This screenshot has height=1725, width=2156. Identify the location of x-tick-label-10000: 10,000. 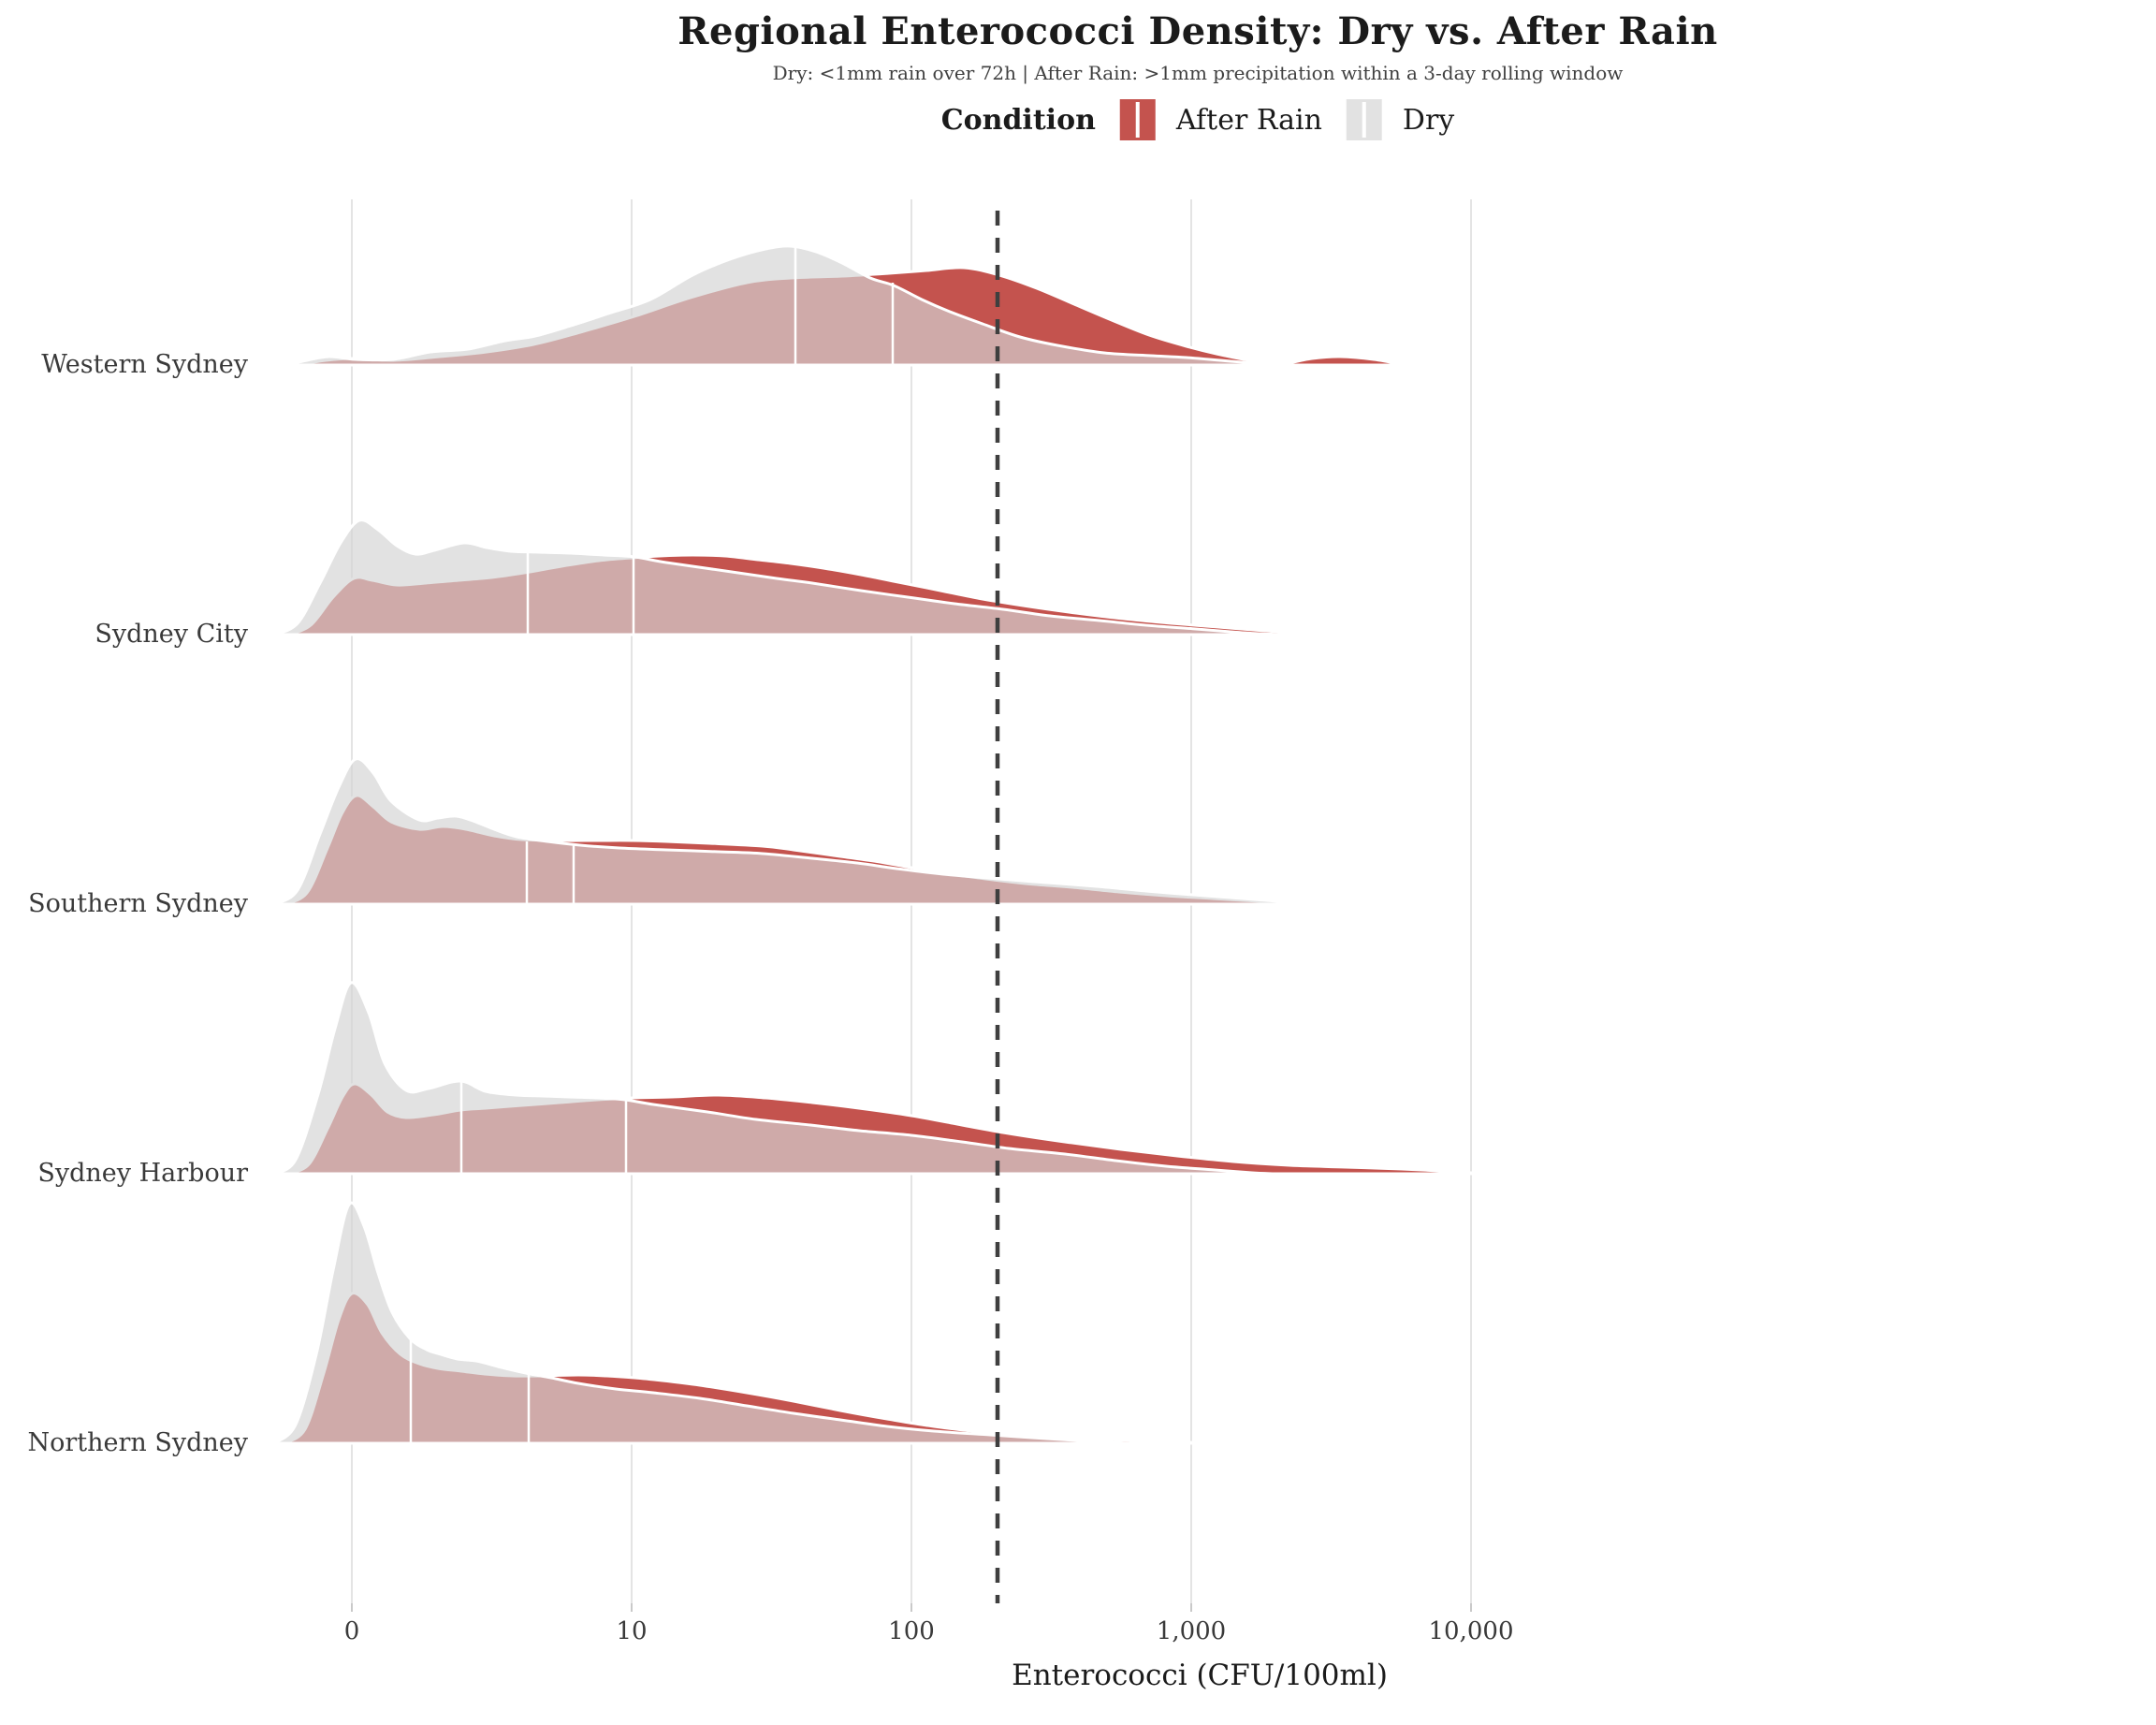
(1471, 1631).